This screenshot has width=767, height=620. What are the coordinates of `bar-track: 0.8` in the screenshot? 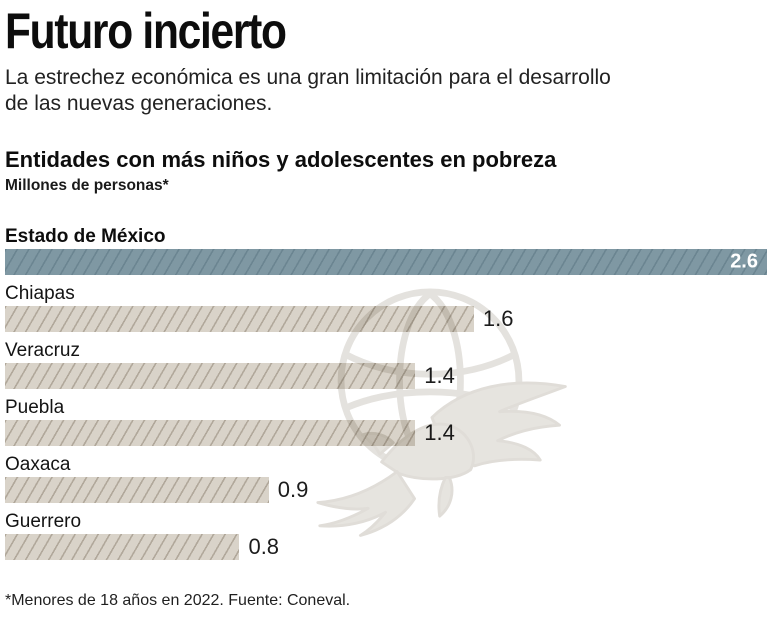 It's located at (386, 547).